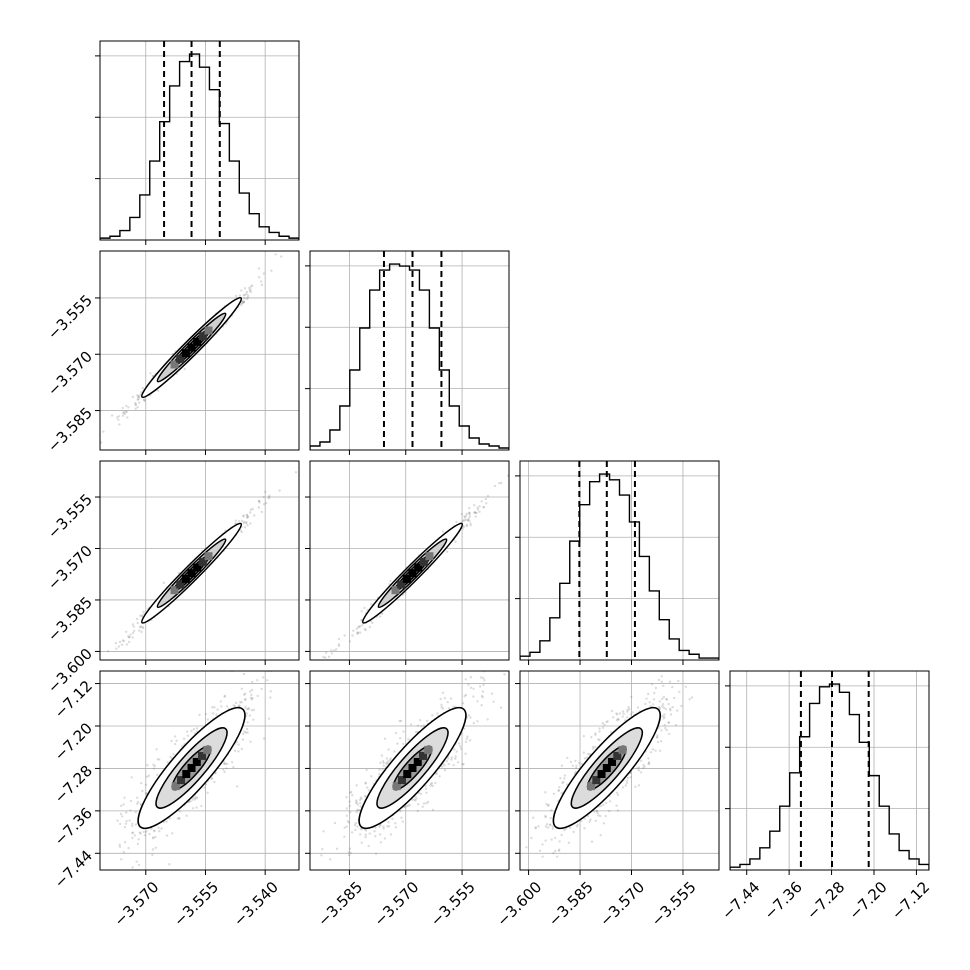 This screenshot has height=970, width=970. I want to click on x-tick-label: −7.36, so click(783, 900).